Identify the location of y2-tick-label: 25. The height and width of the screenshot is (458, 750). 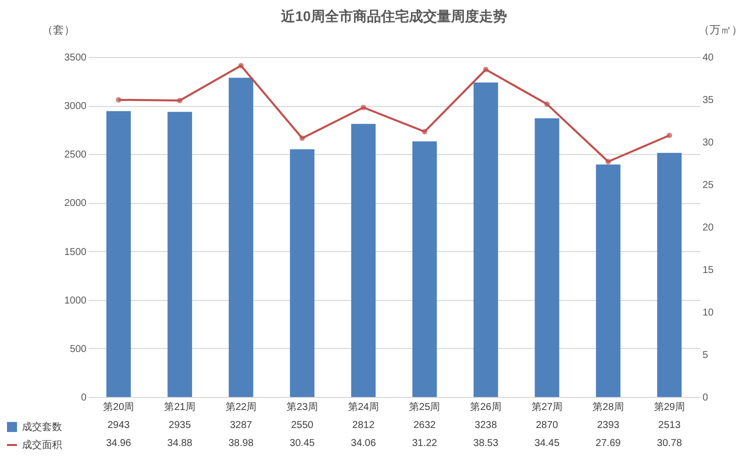
(708, 185).